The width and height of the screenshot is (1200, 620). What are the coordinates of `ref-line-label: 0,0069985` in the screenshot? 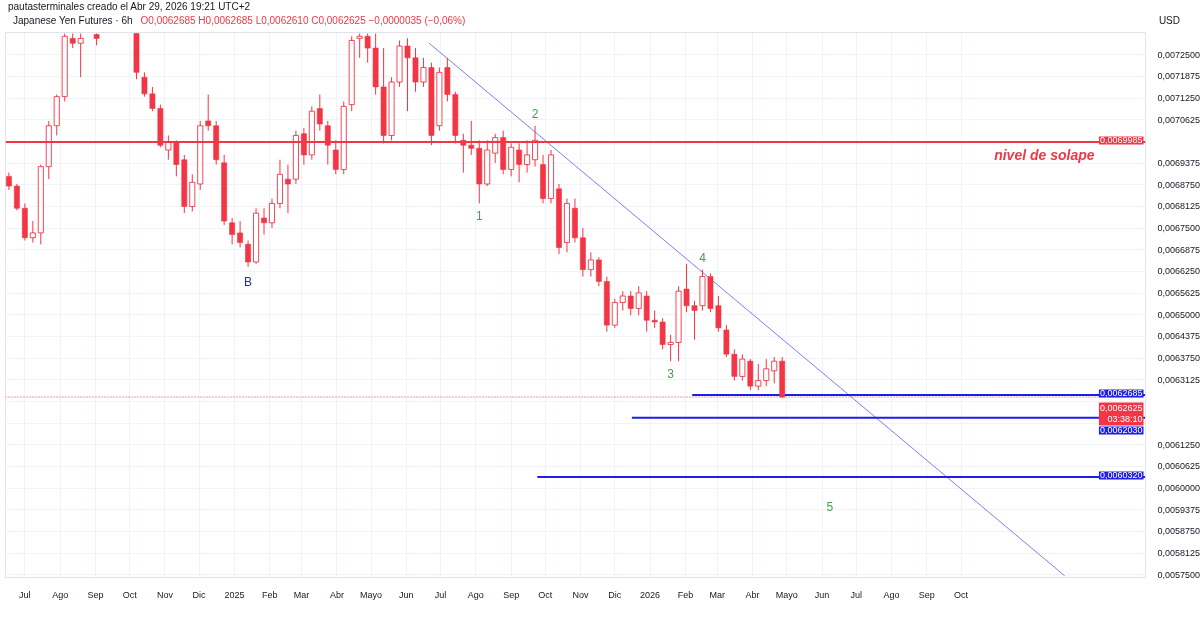 It's located at (1121, 140).